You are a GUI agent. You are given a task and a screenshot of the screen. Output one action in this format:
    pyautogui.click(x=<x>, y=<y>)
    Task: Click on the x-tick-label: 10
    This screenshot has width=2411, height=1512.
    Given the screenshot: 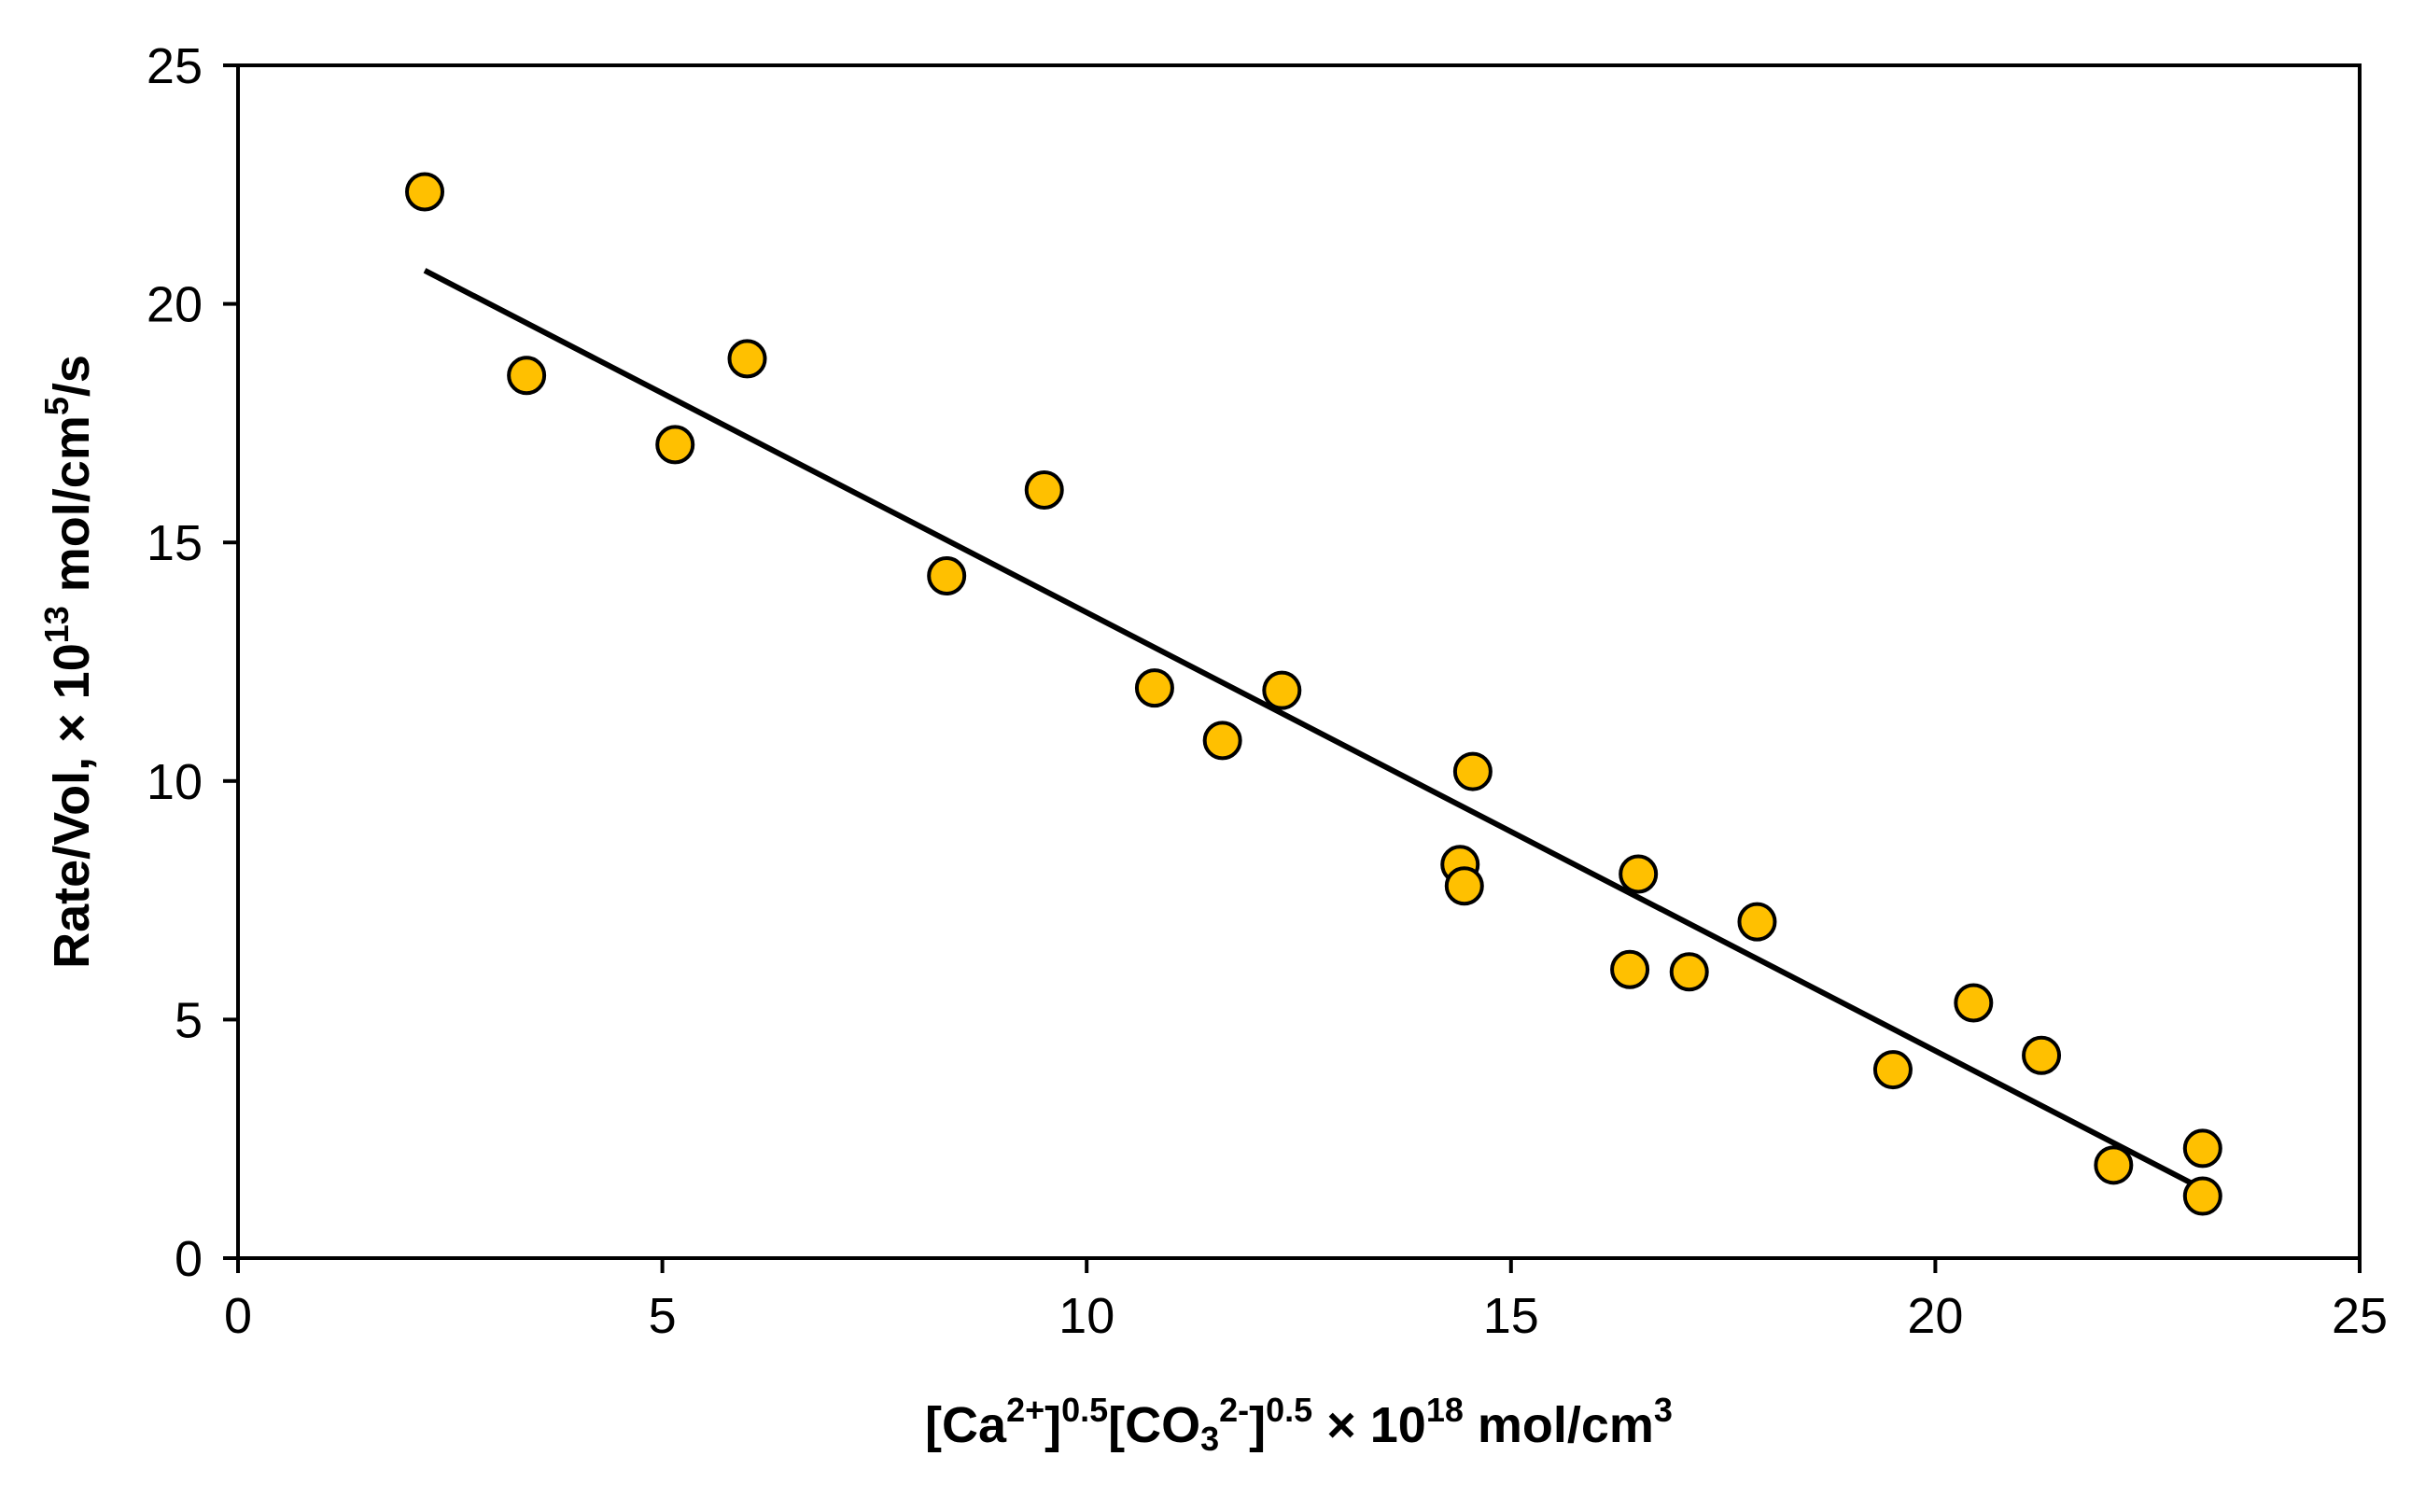 What is the action you would take?
    pyautogui.click(x=1086, y=1316)
    